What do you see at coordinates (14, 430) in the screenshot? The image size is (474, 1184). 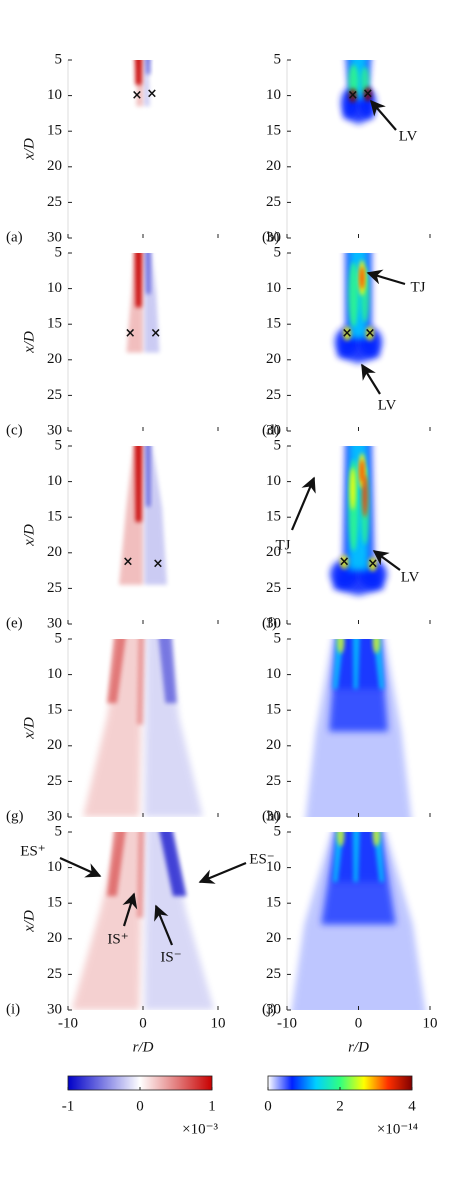 I see `panel-label: (c)` at bounding box center [14, 430].